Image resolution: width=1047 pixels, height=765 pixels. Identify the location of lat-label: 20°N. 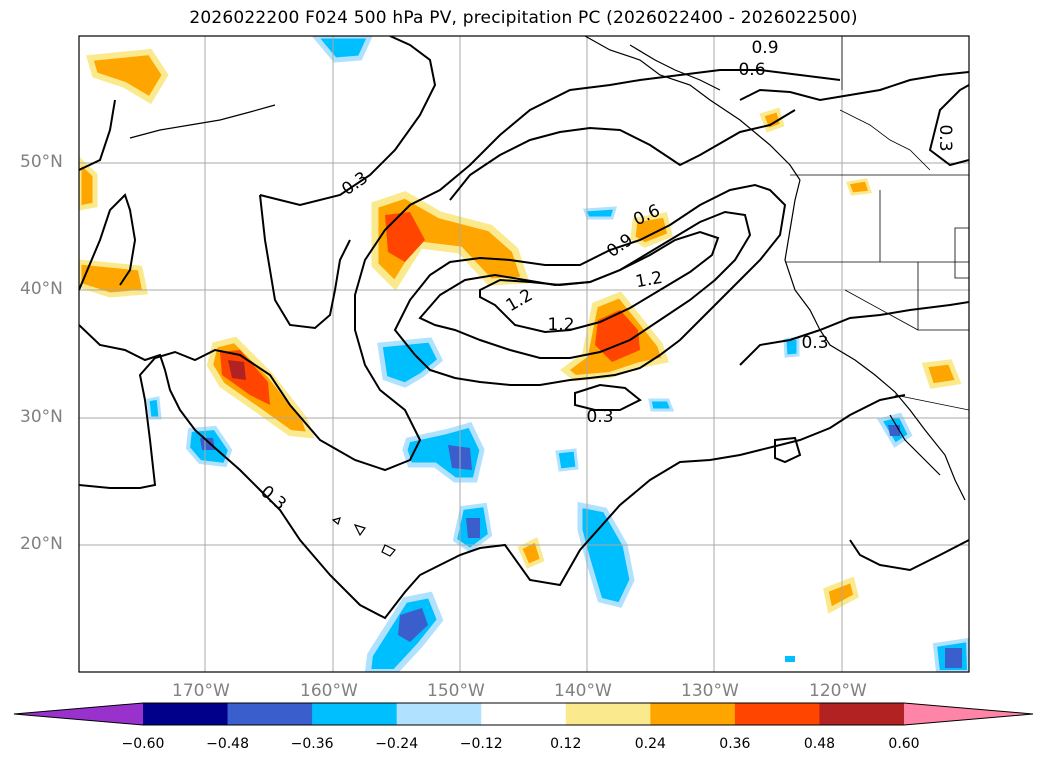
(41, 544).